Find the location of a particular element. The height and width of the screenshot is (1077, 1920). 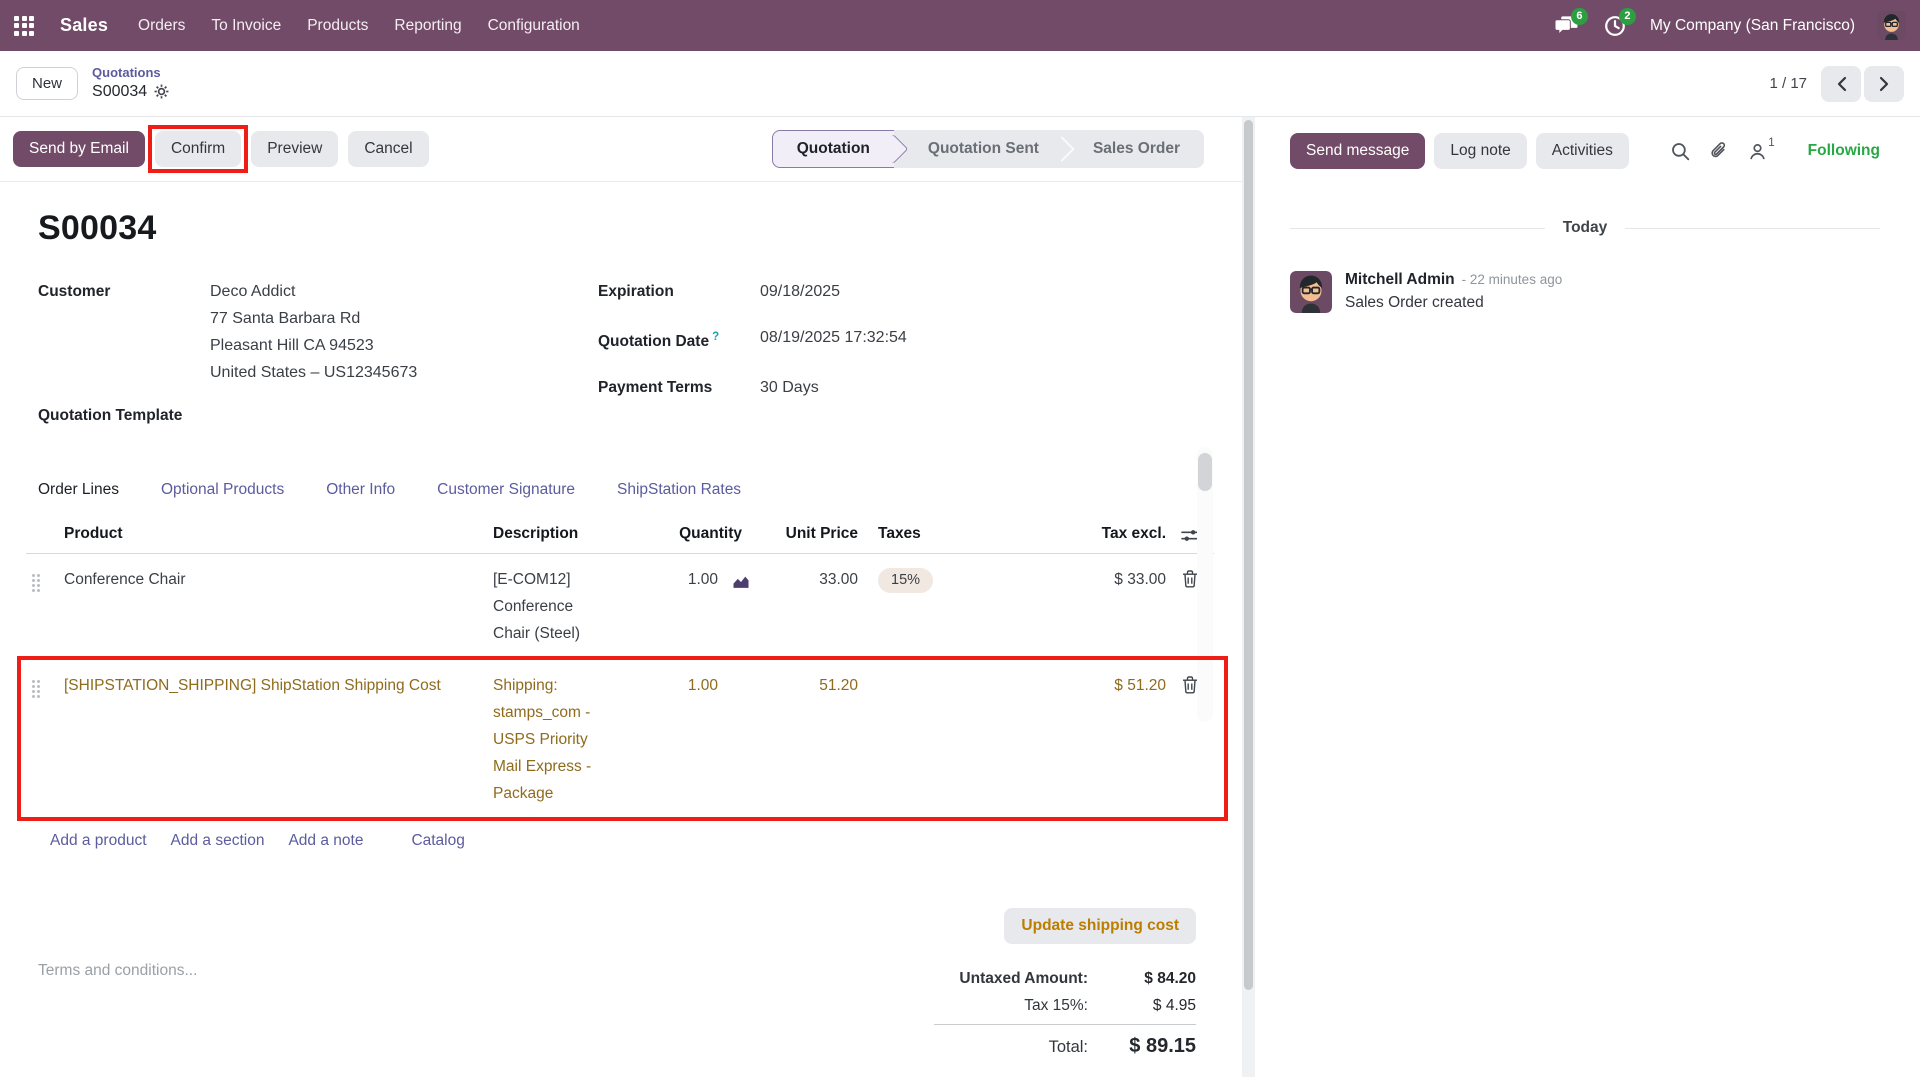

expiration-label: Expiration is located at coordinates (636, 291).